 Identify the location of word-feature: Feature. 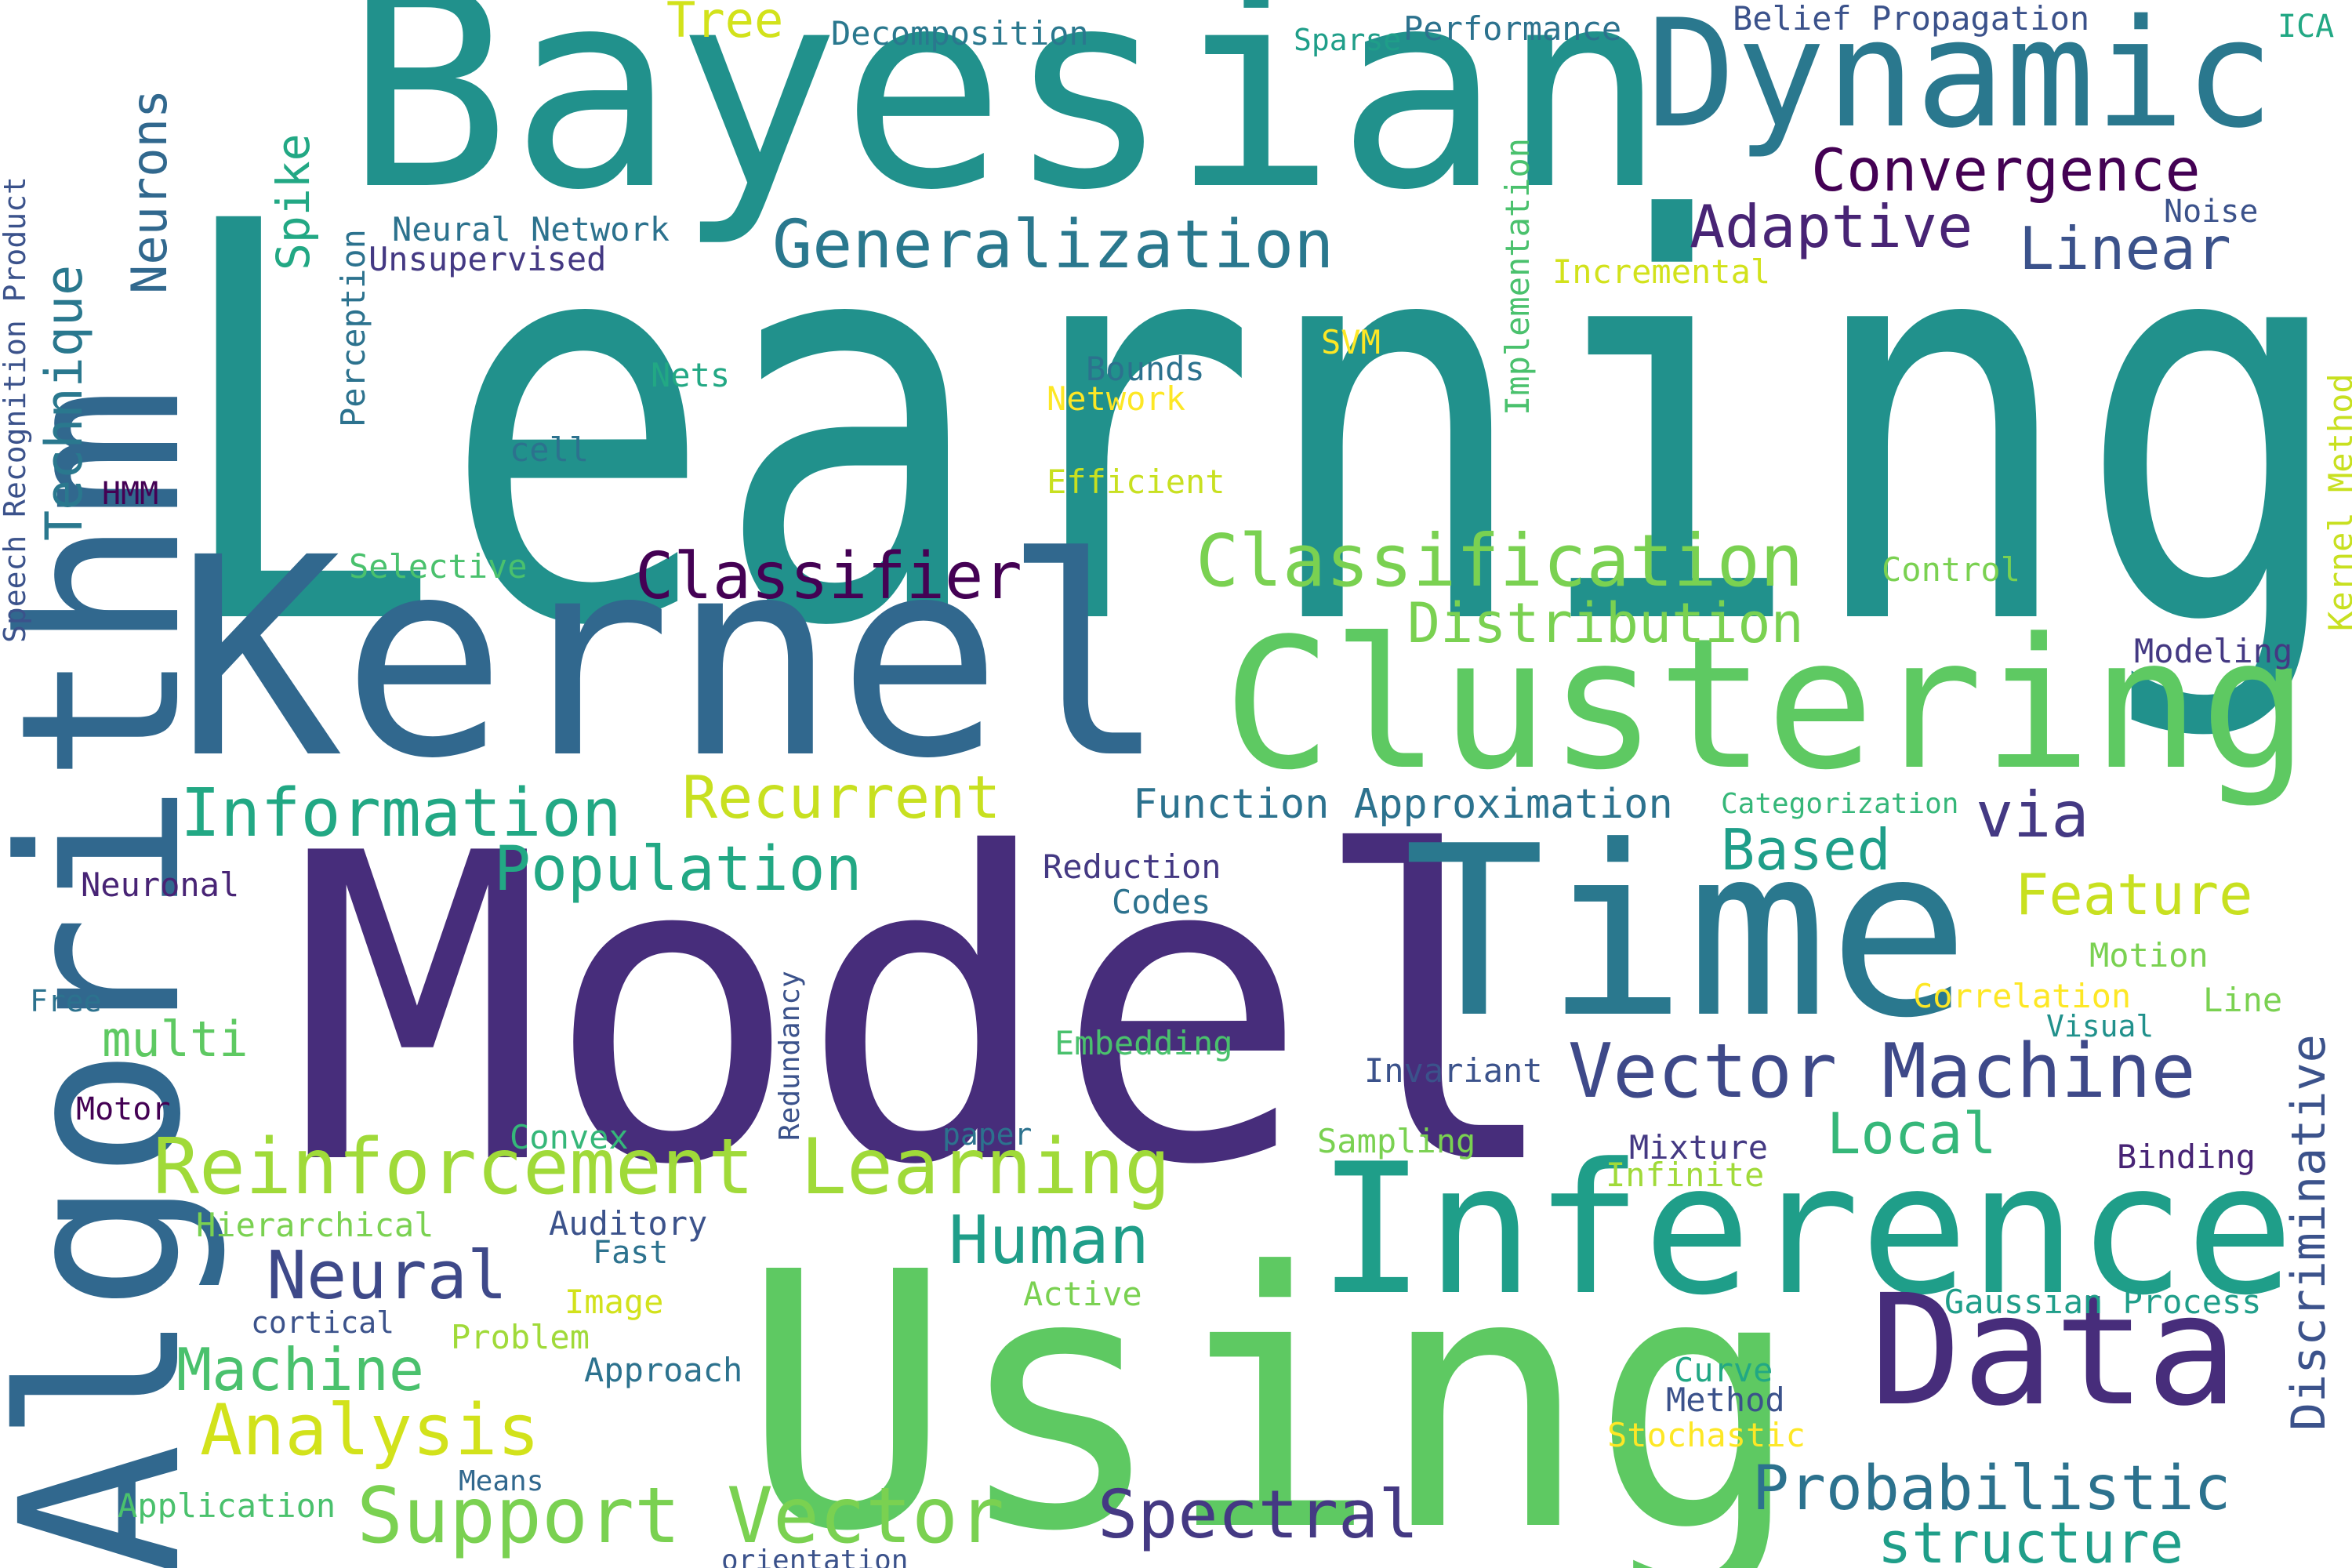
(2134, 895).